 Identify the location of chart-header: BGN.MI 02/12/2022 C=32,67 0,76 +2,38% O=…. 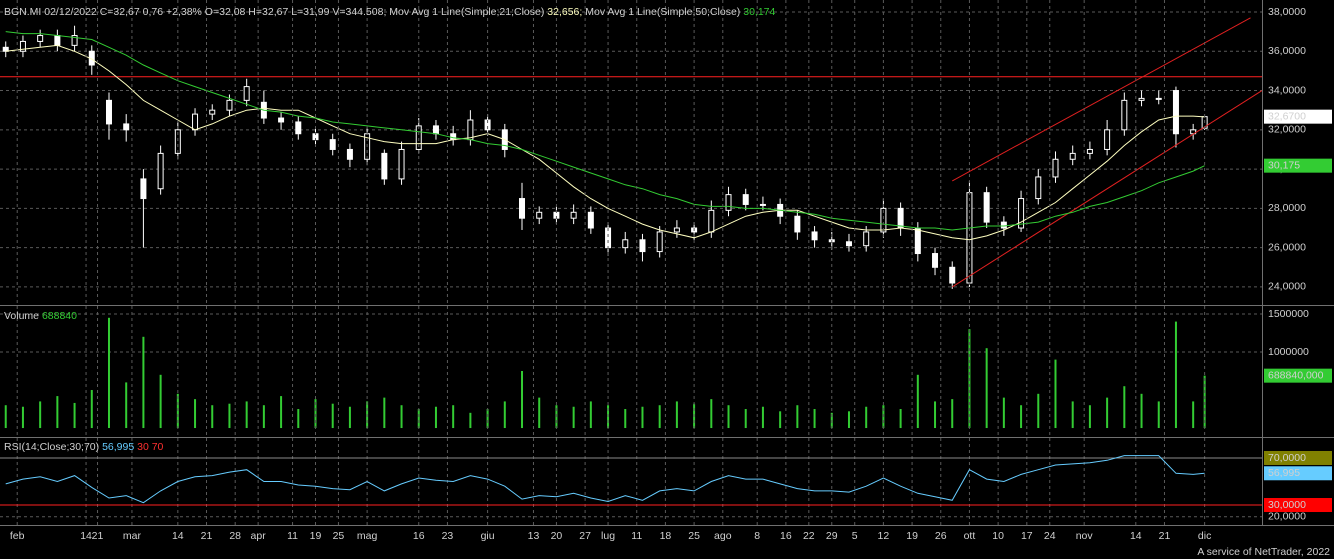
(390, 12).